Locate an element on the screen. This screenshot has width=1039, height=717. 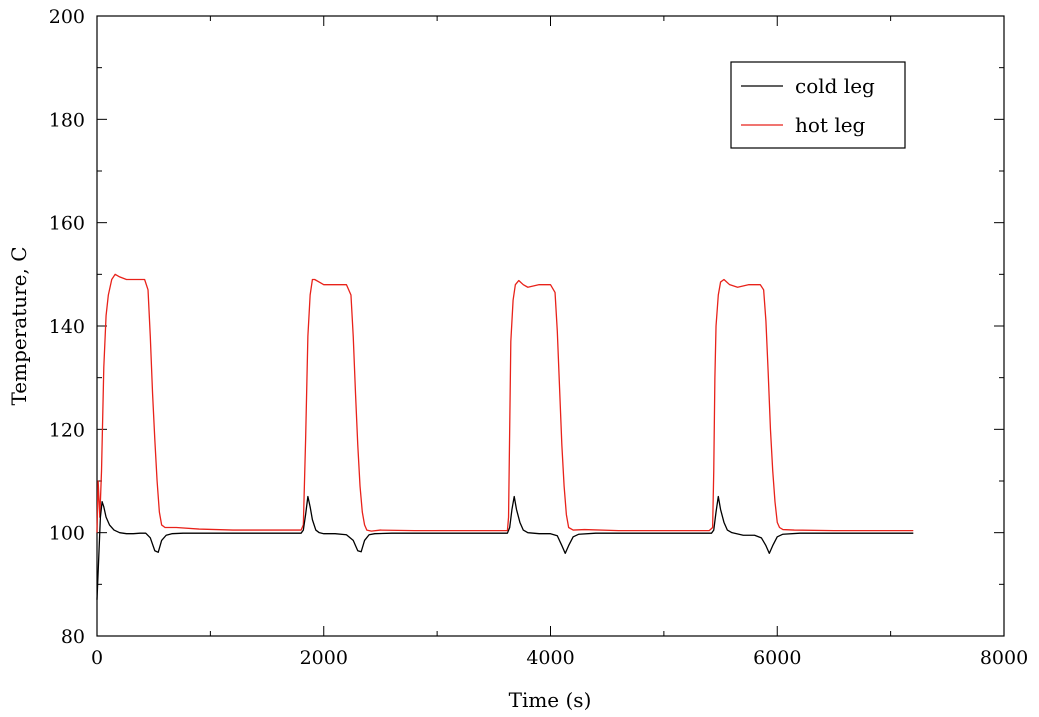
y-tick-label: 120 is located at coordinates (67, 430).